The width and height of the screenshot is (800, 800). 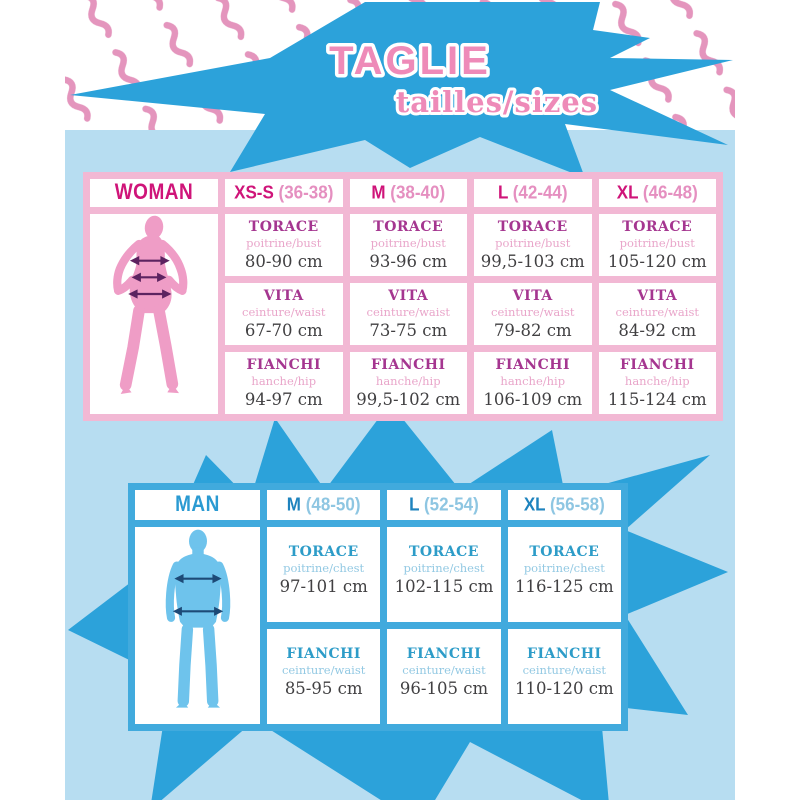 What do you see at coordinates (533, 399) in the screenshot?
I see `measurement-value: 106-109 cm` at bounding box center [533, 399].